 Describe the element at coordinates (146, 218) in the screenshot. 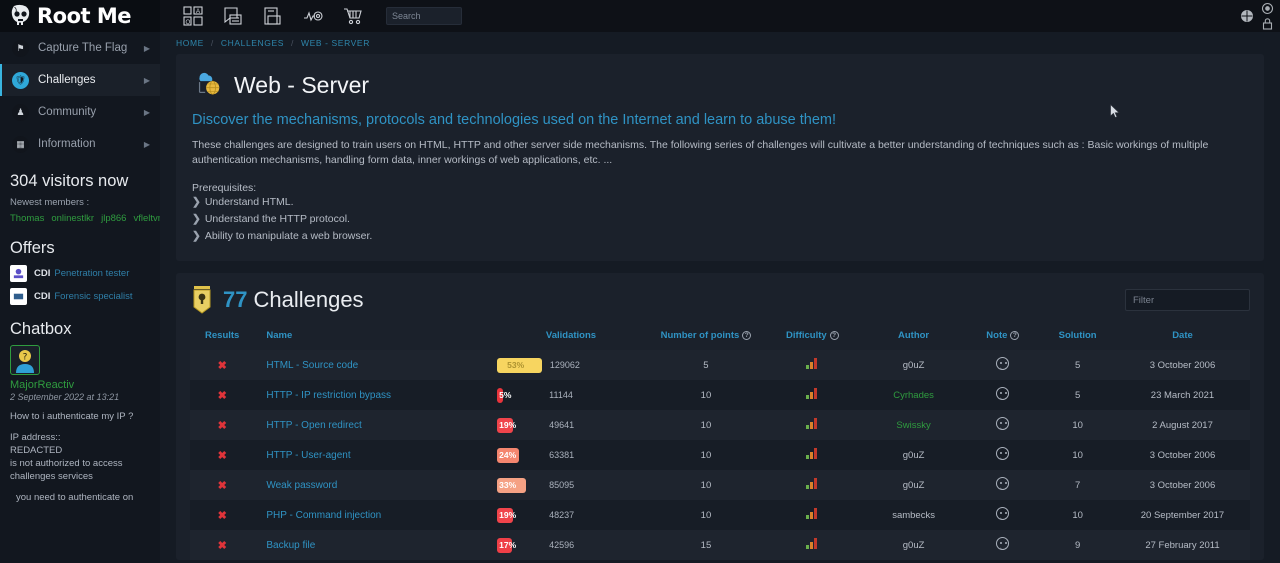

I see `member-link: vfleltvmfldhs07` at that location.